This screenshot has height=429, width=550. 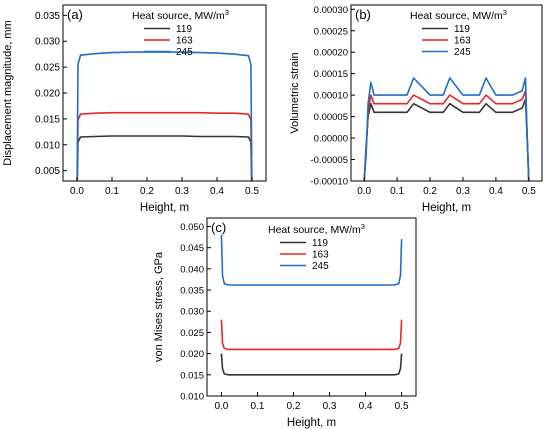 What do you see at coordinates (331, 139) in the screenshot?
I see `y-tick-label: 0.00000` at bounding box center [331, 139].